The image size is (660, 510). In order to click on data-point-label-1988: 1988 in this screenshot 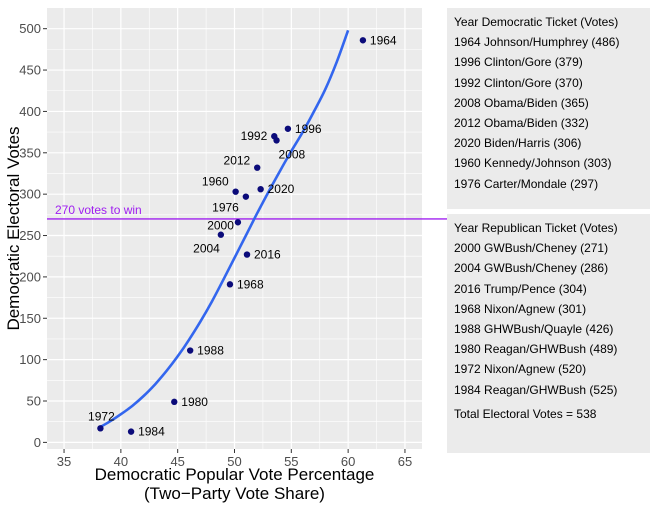, I will do `click(210, 351)`.